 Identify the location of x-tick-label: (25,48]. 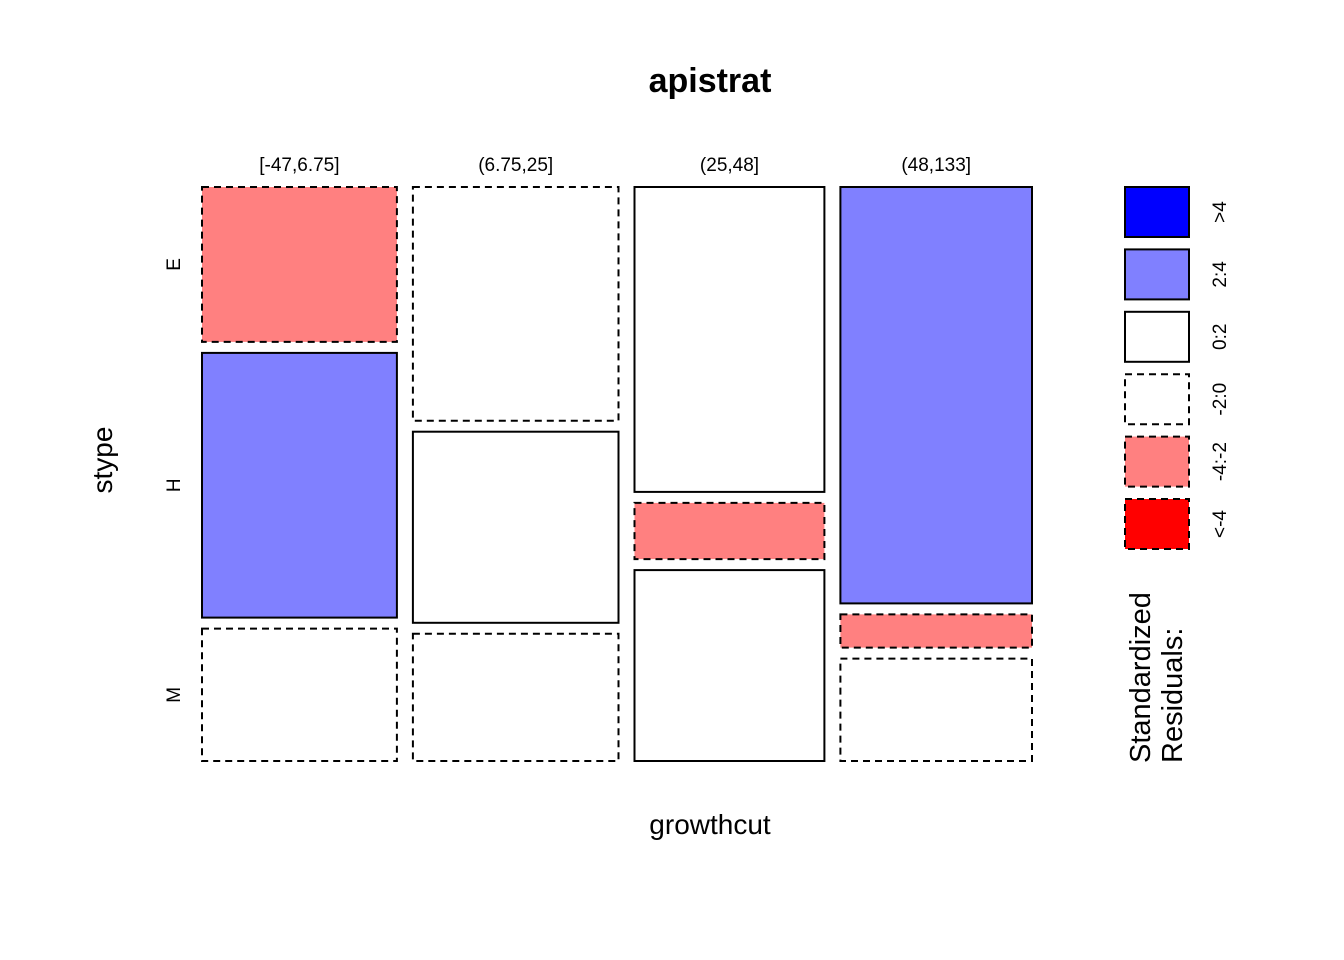
(729, 165).